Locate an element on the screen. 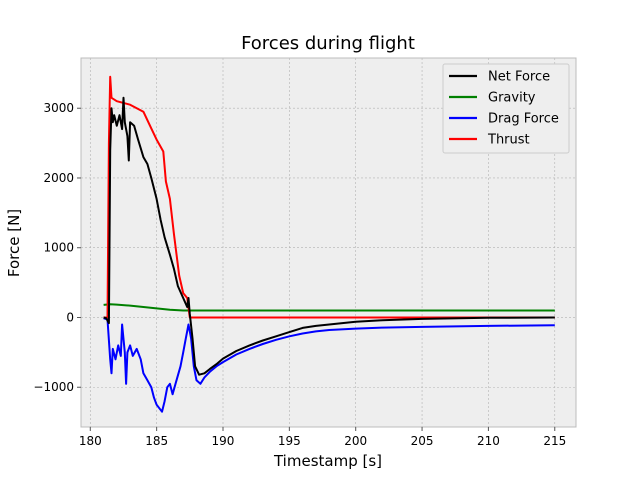 The width and height of the screenshot is (640, 480). legend: Net Force Gravity Drag Force Thrust is located at coordinates (506, 108).